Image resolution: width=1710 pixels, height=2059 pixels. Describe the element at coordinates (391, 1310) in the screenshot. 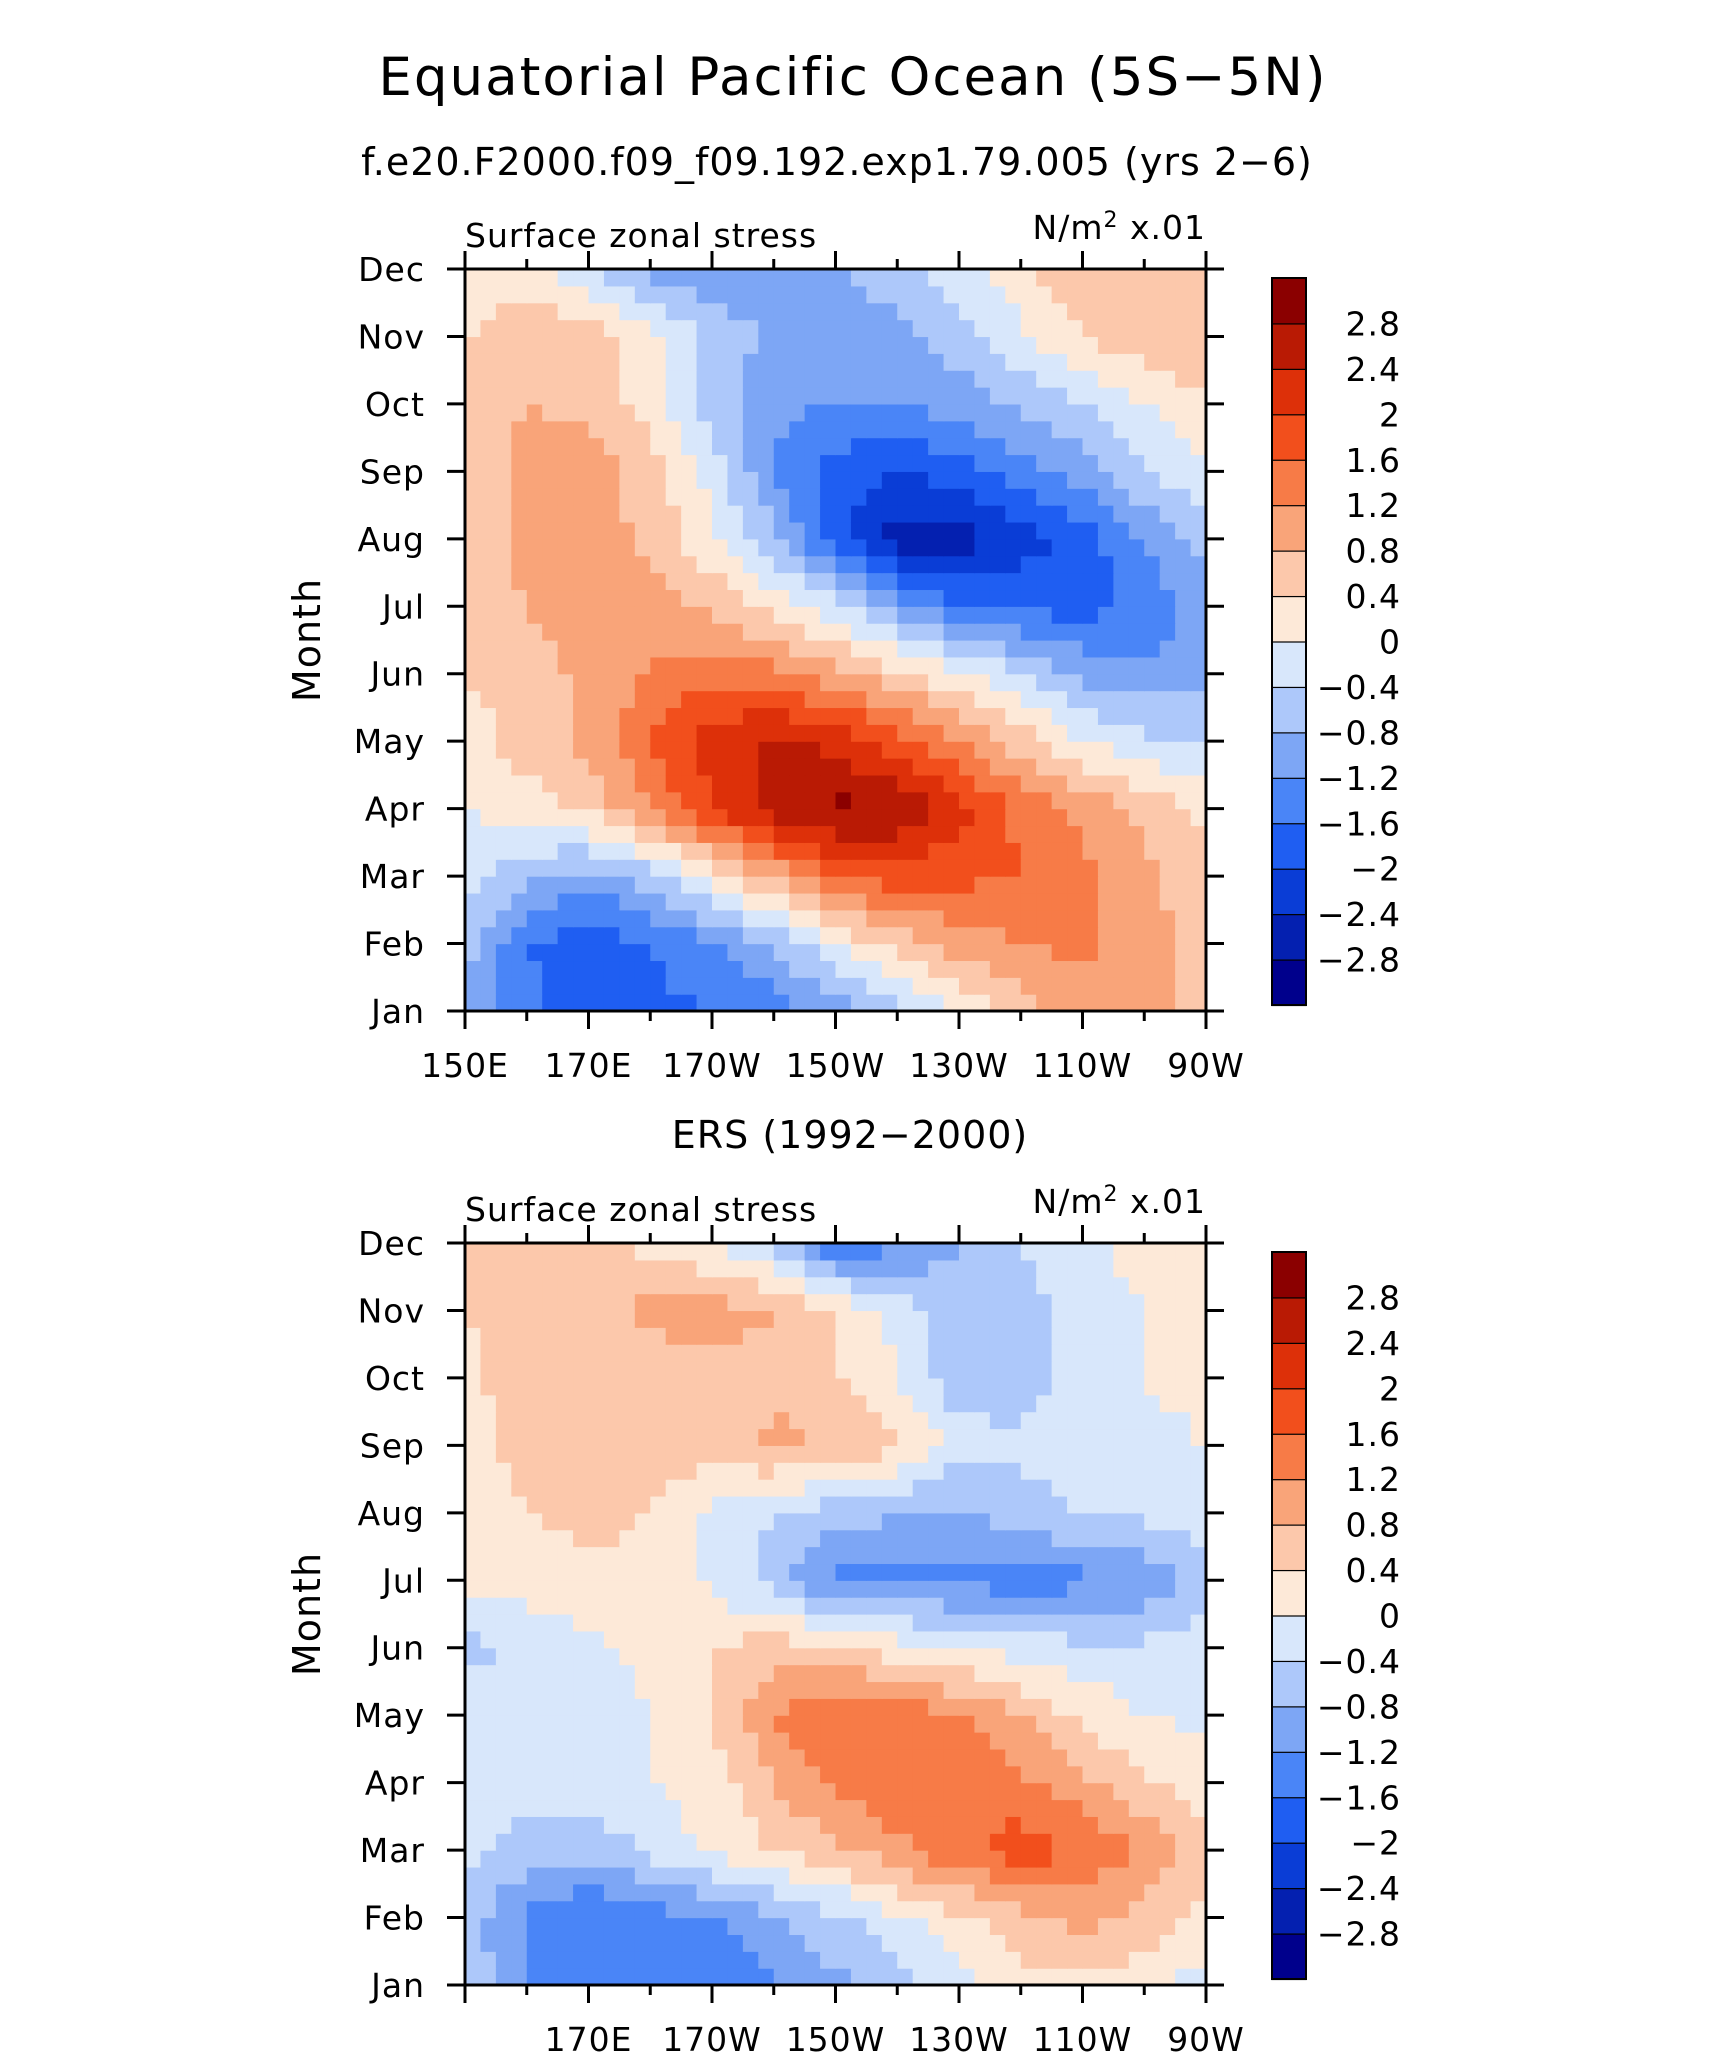

I see `y-tick-label: Nov` at that location.